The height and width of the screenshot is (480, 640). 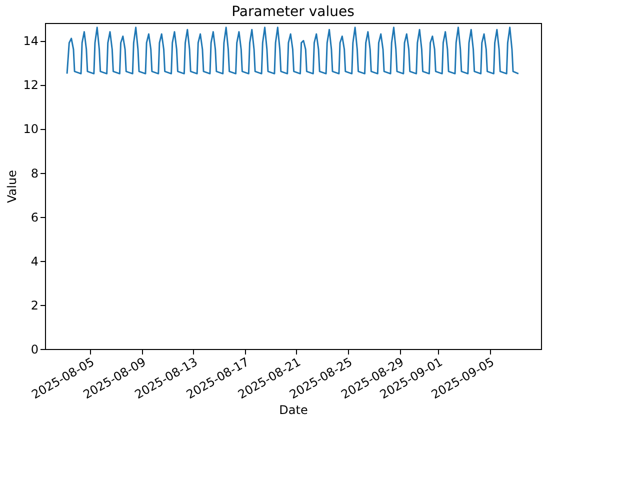 I want to click on x-axis-title: Date, so click(x=293, y=409).